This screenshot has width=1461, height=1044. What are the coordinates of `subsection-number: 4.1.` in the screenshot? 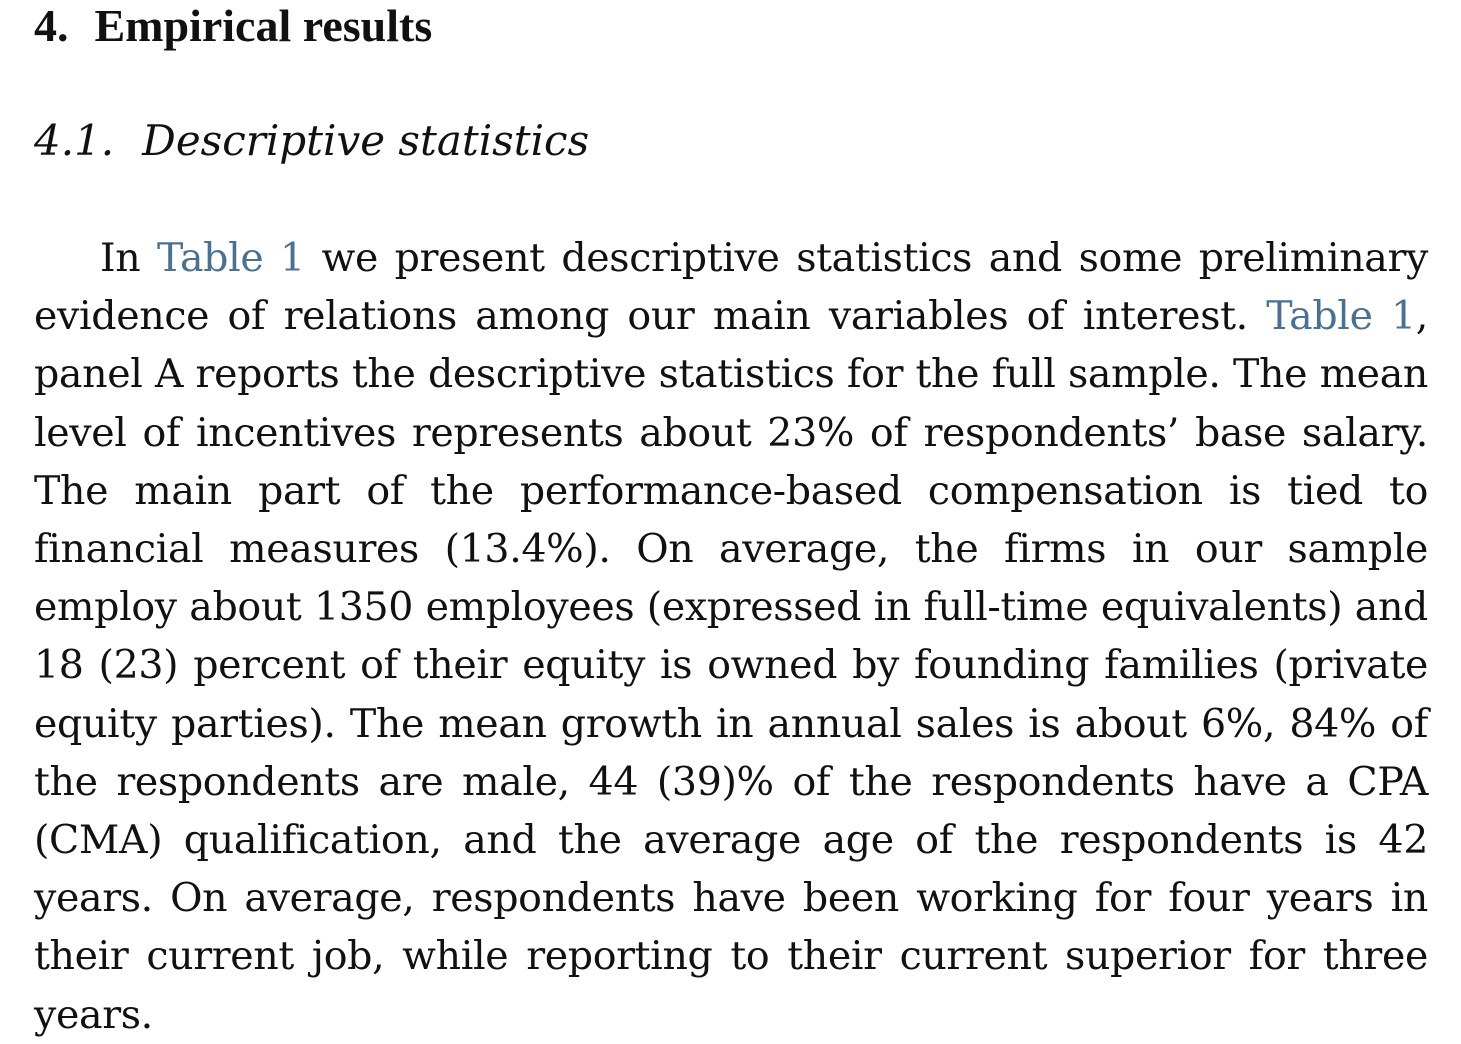 It's located at (74, 140).